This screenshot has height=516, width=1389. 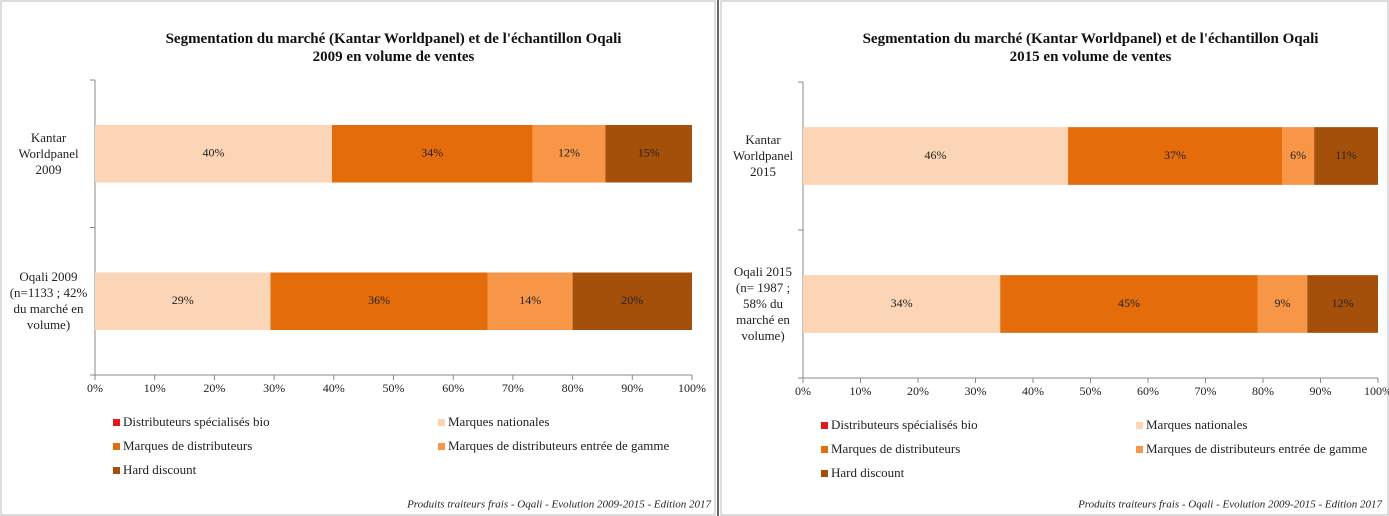 I want to click on category-label-box: Kantar Worldpanel 2009, so click(x=48, y=153).